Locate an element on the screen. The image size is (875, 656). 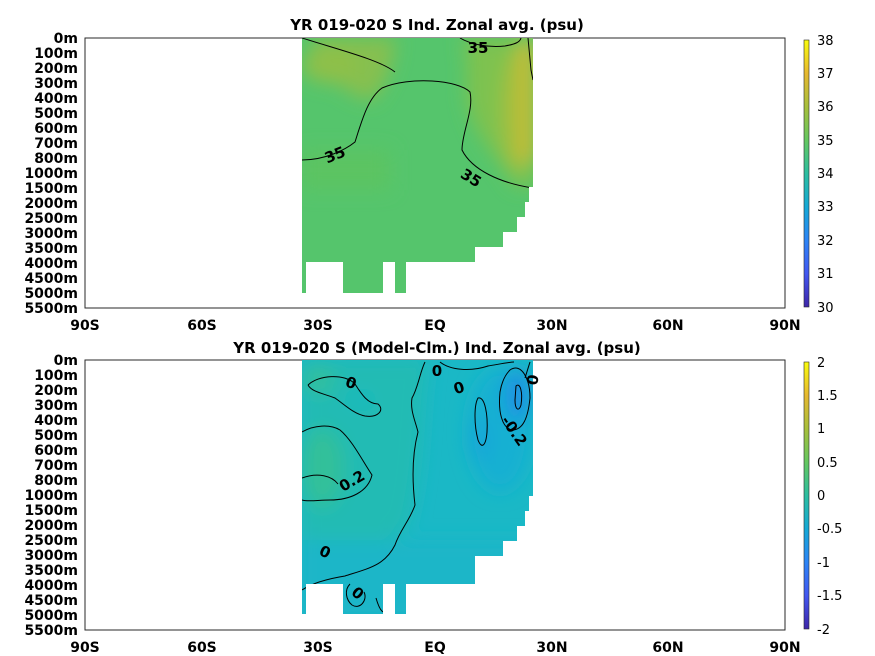
colorbar-tick-label: 0.5 is located at coordinates (827, 463).